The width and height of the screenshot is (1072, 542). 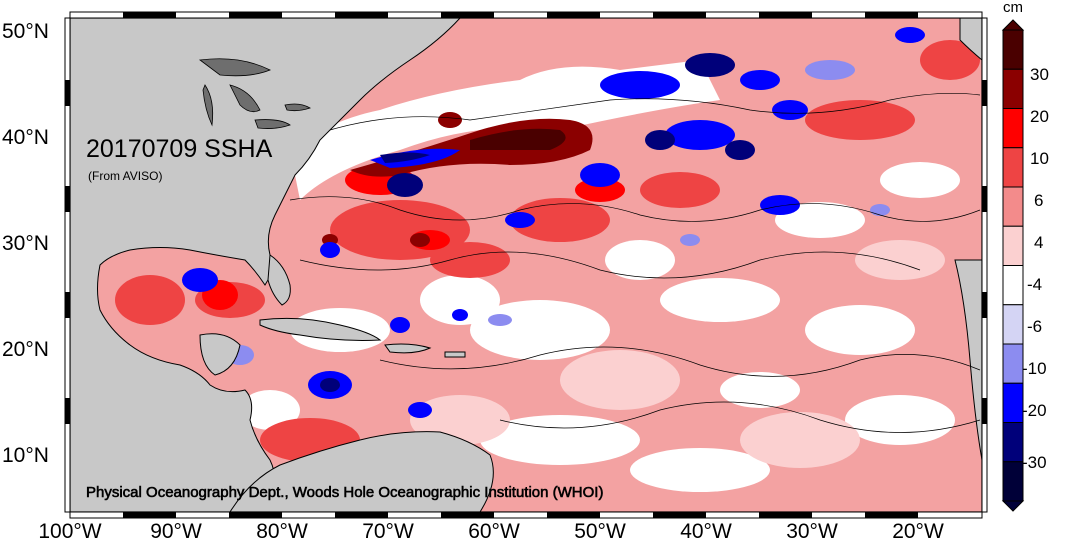 I want to click on colorbar-tick: 10, so click(x=1039, y=158).